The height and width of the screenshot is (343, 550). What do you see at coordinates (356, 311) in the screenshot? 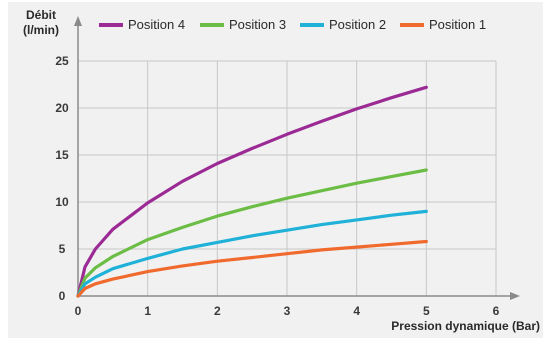
I see `x-tick-label: 4` at bounding box center [356, 311].